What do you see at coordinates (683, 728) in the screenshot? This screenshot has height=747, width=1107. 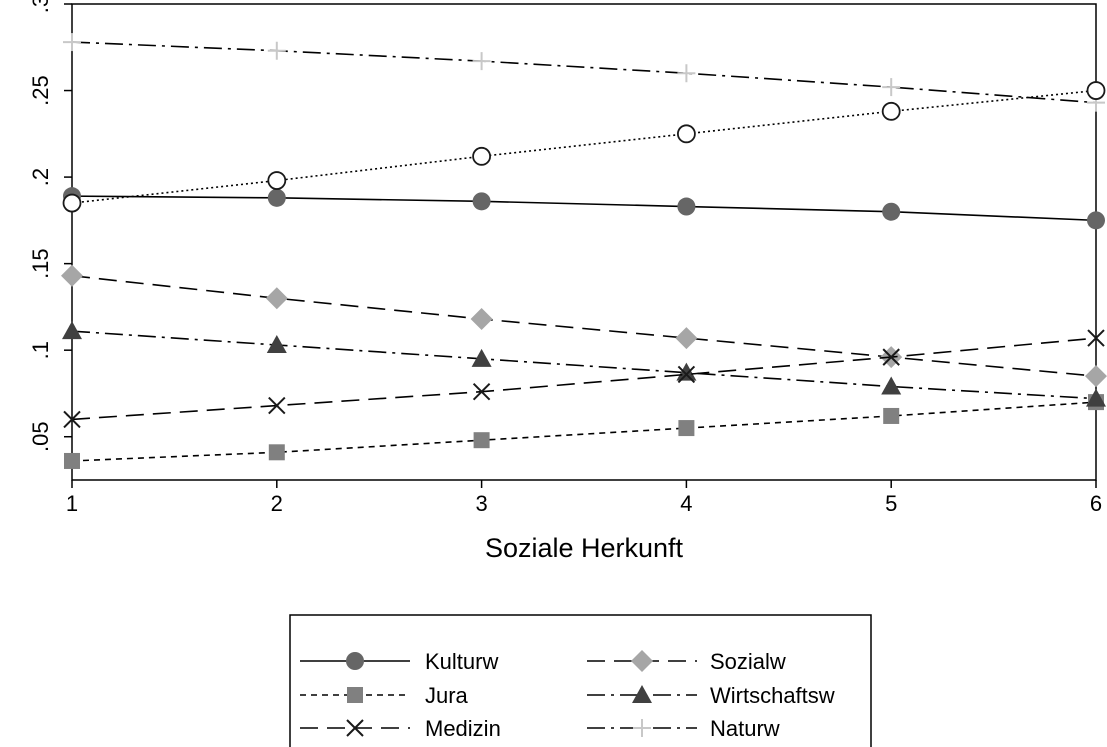 I see `legend-item-naturw: Naturw` at bounding box center [683, 728].